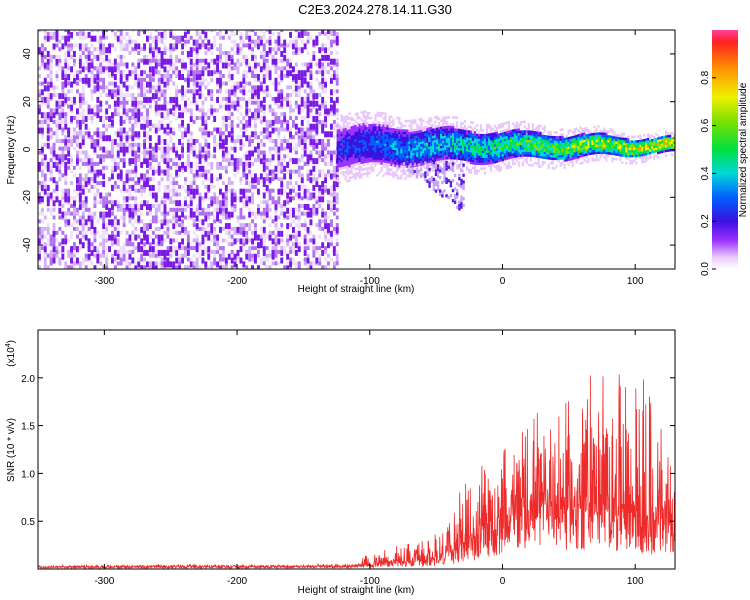 The image size is (750, 600). I want to click on spectrogram-cell-1975, so click(203, 209).